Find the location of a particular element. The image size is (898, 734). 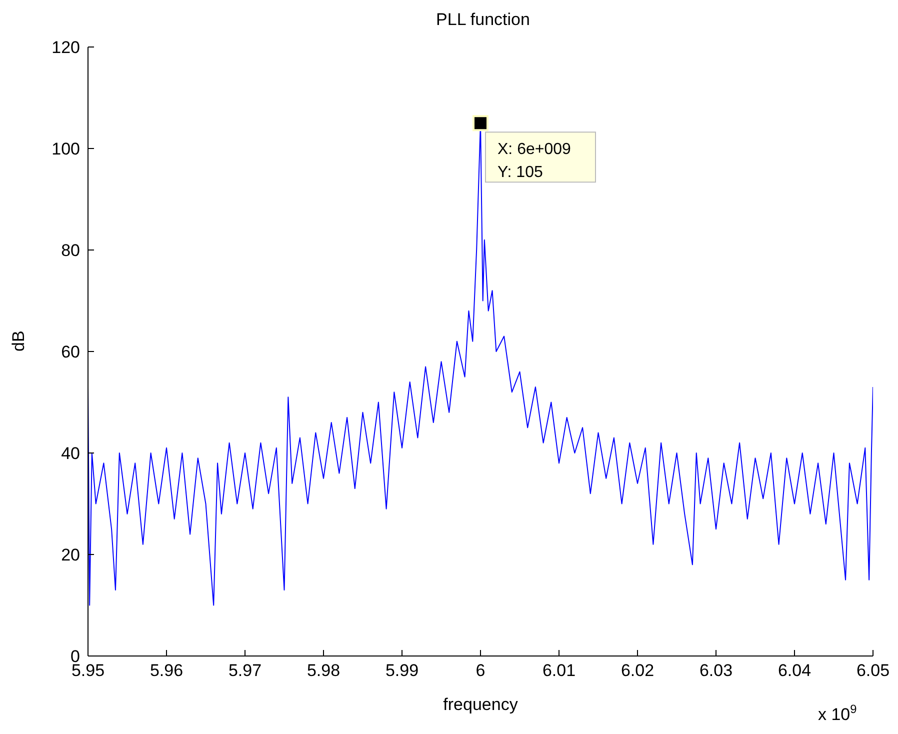

chart-title: PLL function is located at coordinates (483, 20).